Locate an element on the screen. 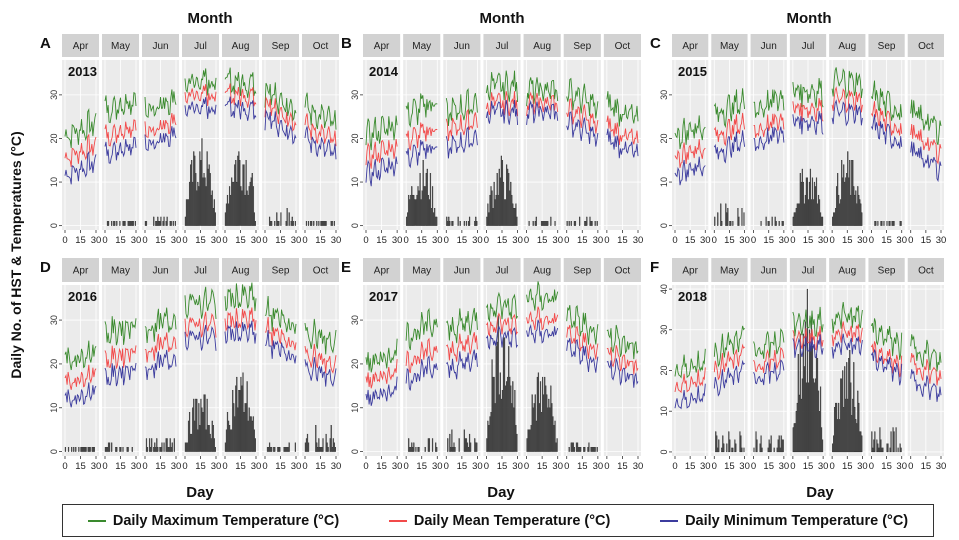 The image size is (959, 540). facet-strip-label: Aug is located at coordinates (847, 271).